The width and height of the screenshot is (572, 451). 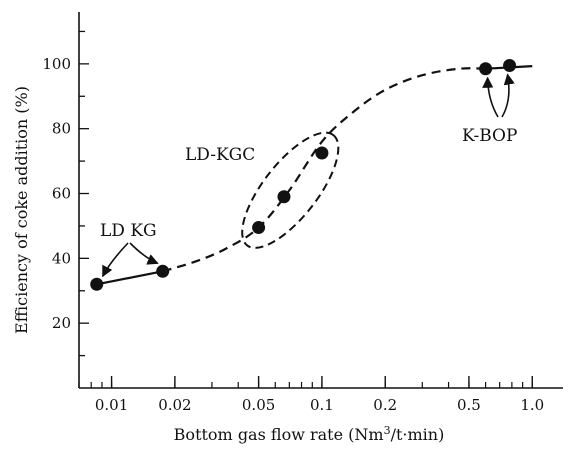 What do you see at coordinates (56, 64) in the screenshot?
I see `y-tick-label: 100` at bounding box center [56, 64].